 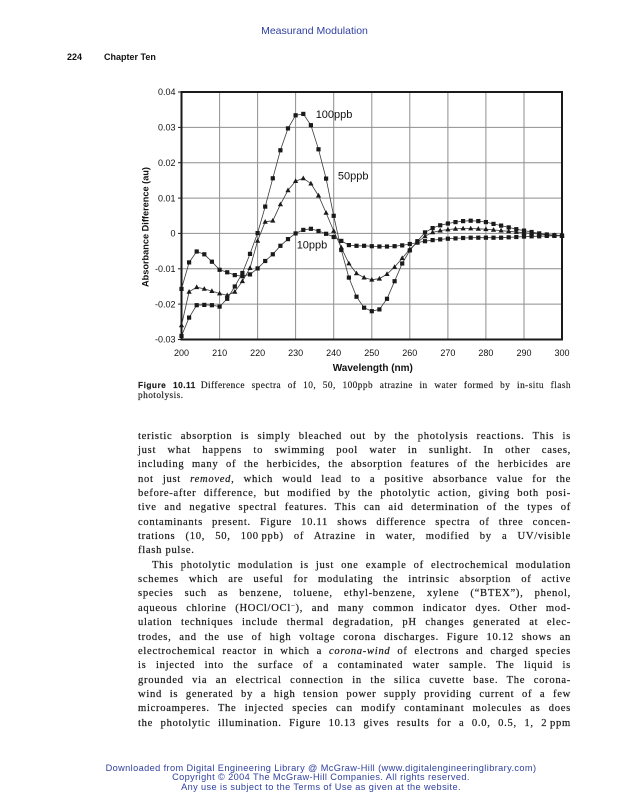 I want to click on svg-text: 230, so click(x=295, y=353).